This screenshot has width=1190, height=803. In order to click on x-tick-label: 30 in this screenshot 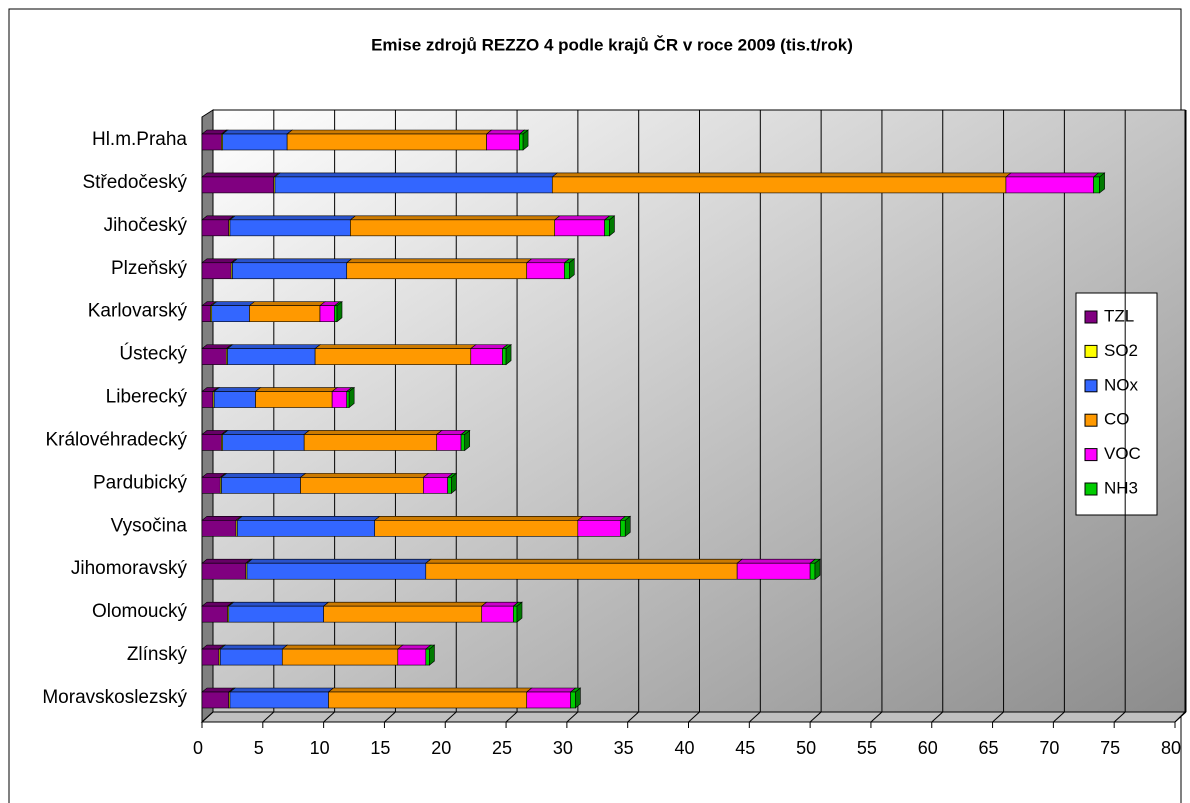, I will do `click(563, 748)`.